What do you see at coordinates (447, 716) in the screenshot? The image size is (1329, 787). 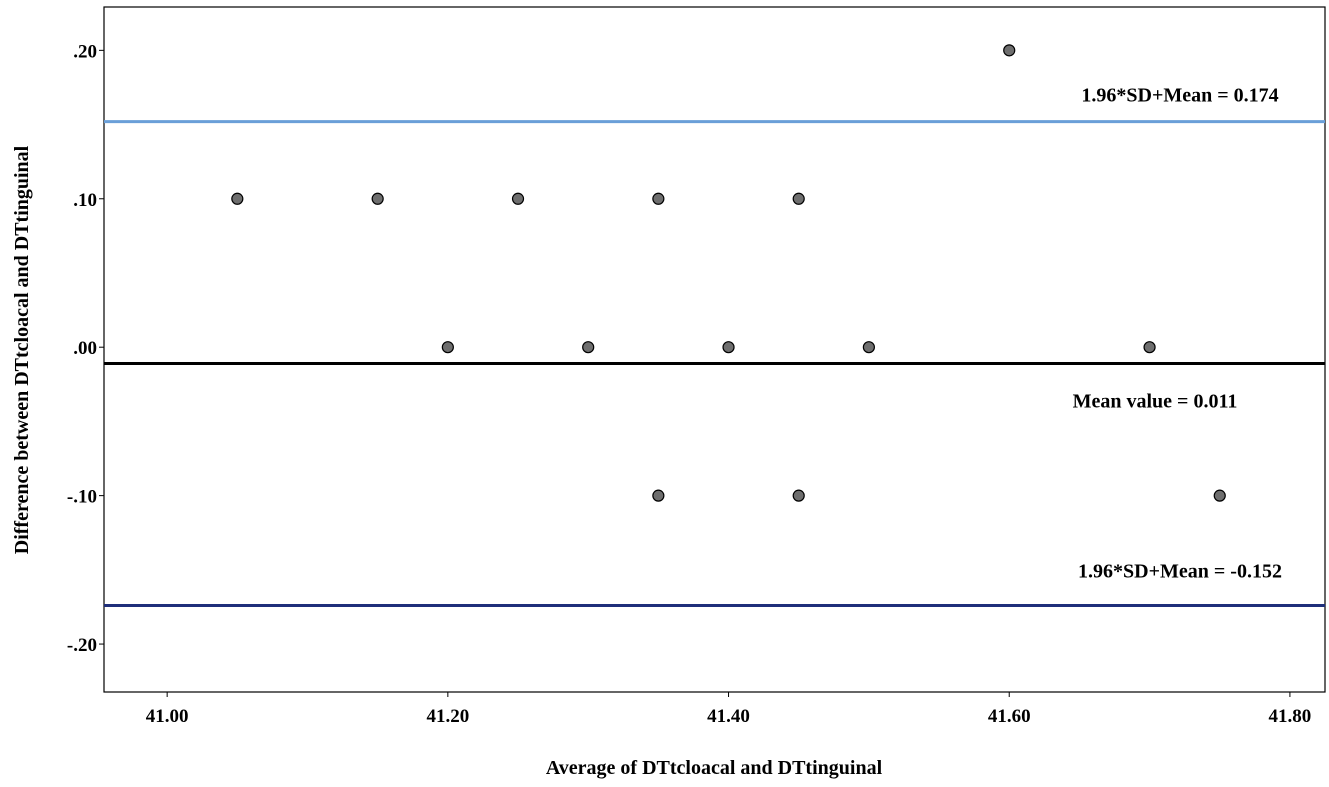 I see `x-tick-label: 41.20` at bounding box center [447, 716].